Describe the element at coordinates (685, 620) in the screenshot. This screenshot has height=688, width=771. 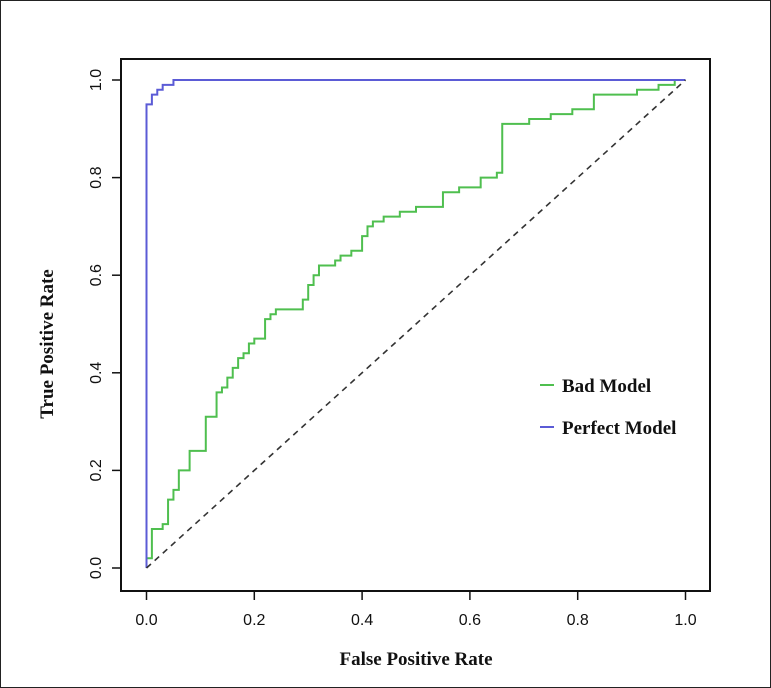
I see `x-tick-label: 1.0` at that location.